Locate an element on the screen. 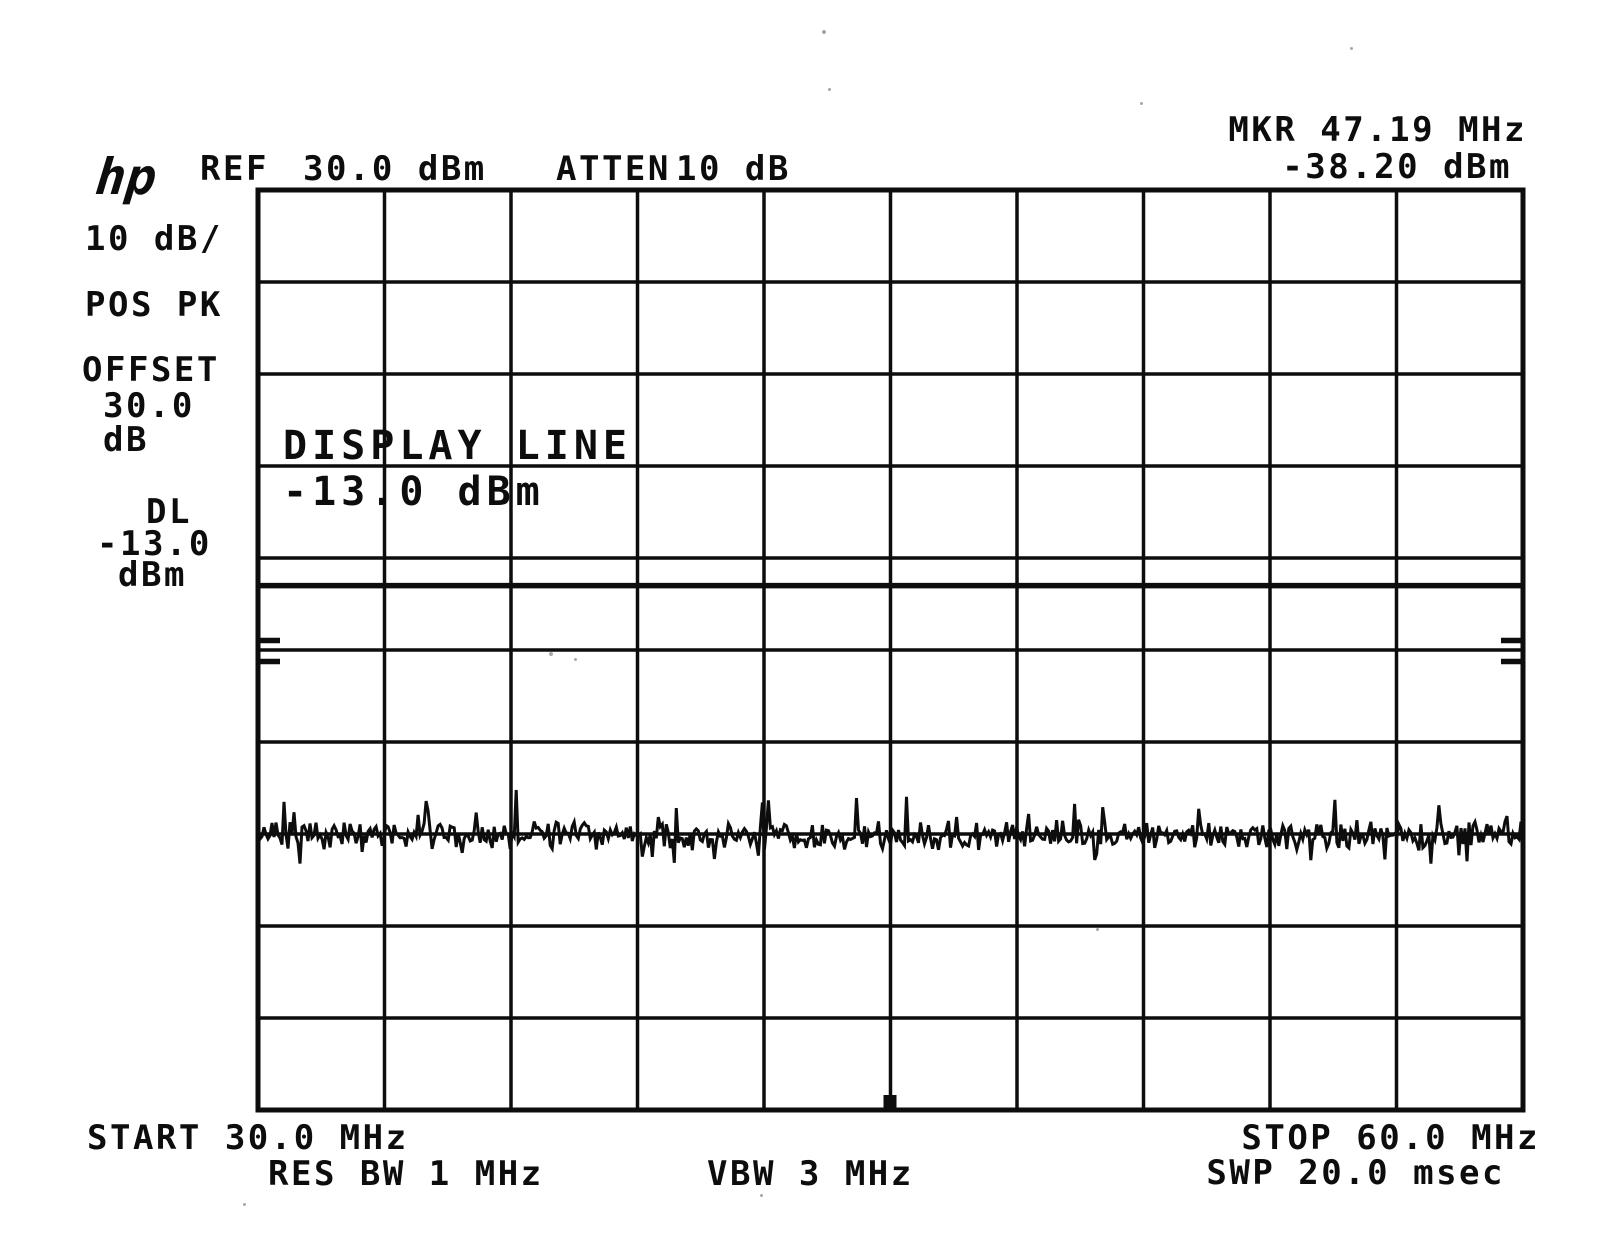 The width and height of the screenshot is (1605, 1245). res-bw-label: RES BW 1 MHz is located at coordinates (406, 1174).